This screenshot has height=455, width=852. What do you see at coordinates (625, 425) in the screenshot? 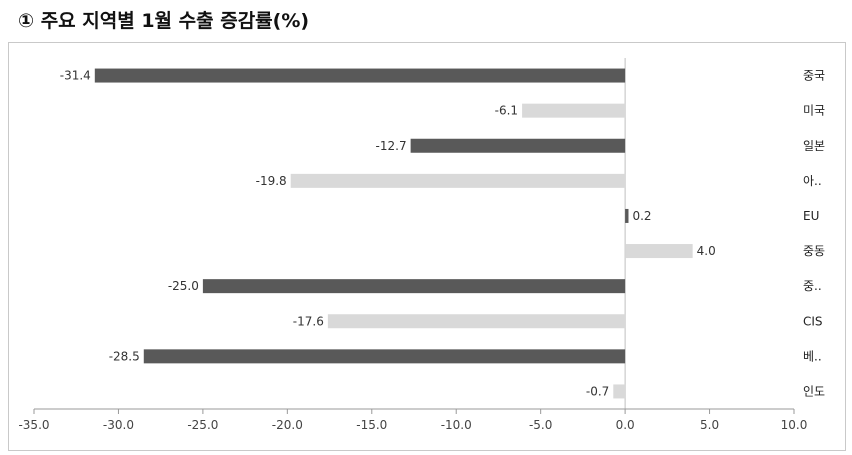
I see `x-tick-label: 0.0` at bounding box center [625, 425].